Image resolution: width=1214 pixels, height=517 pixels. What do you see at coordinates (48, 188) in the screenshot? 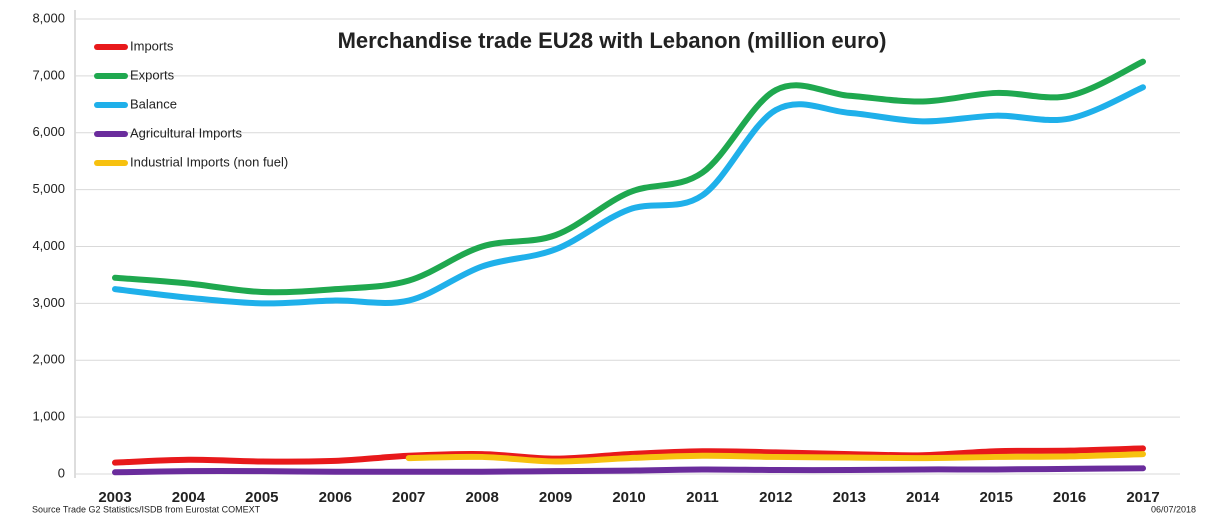
I see `y-tick-label: 5,000` at bounding box center [48, 188].